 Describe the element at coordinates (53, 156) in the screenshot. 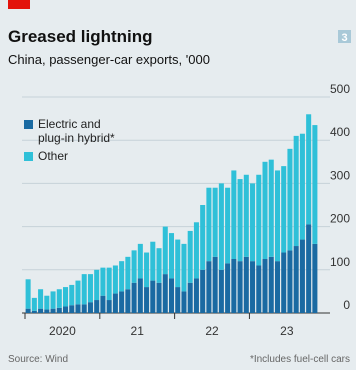

I see `legend-label: Other` at that location.